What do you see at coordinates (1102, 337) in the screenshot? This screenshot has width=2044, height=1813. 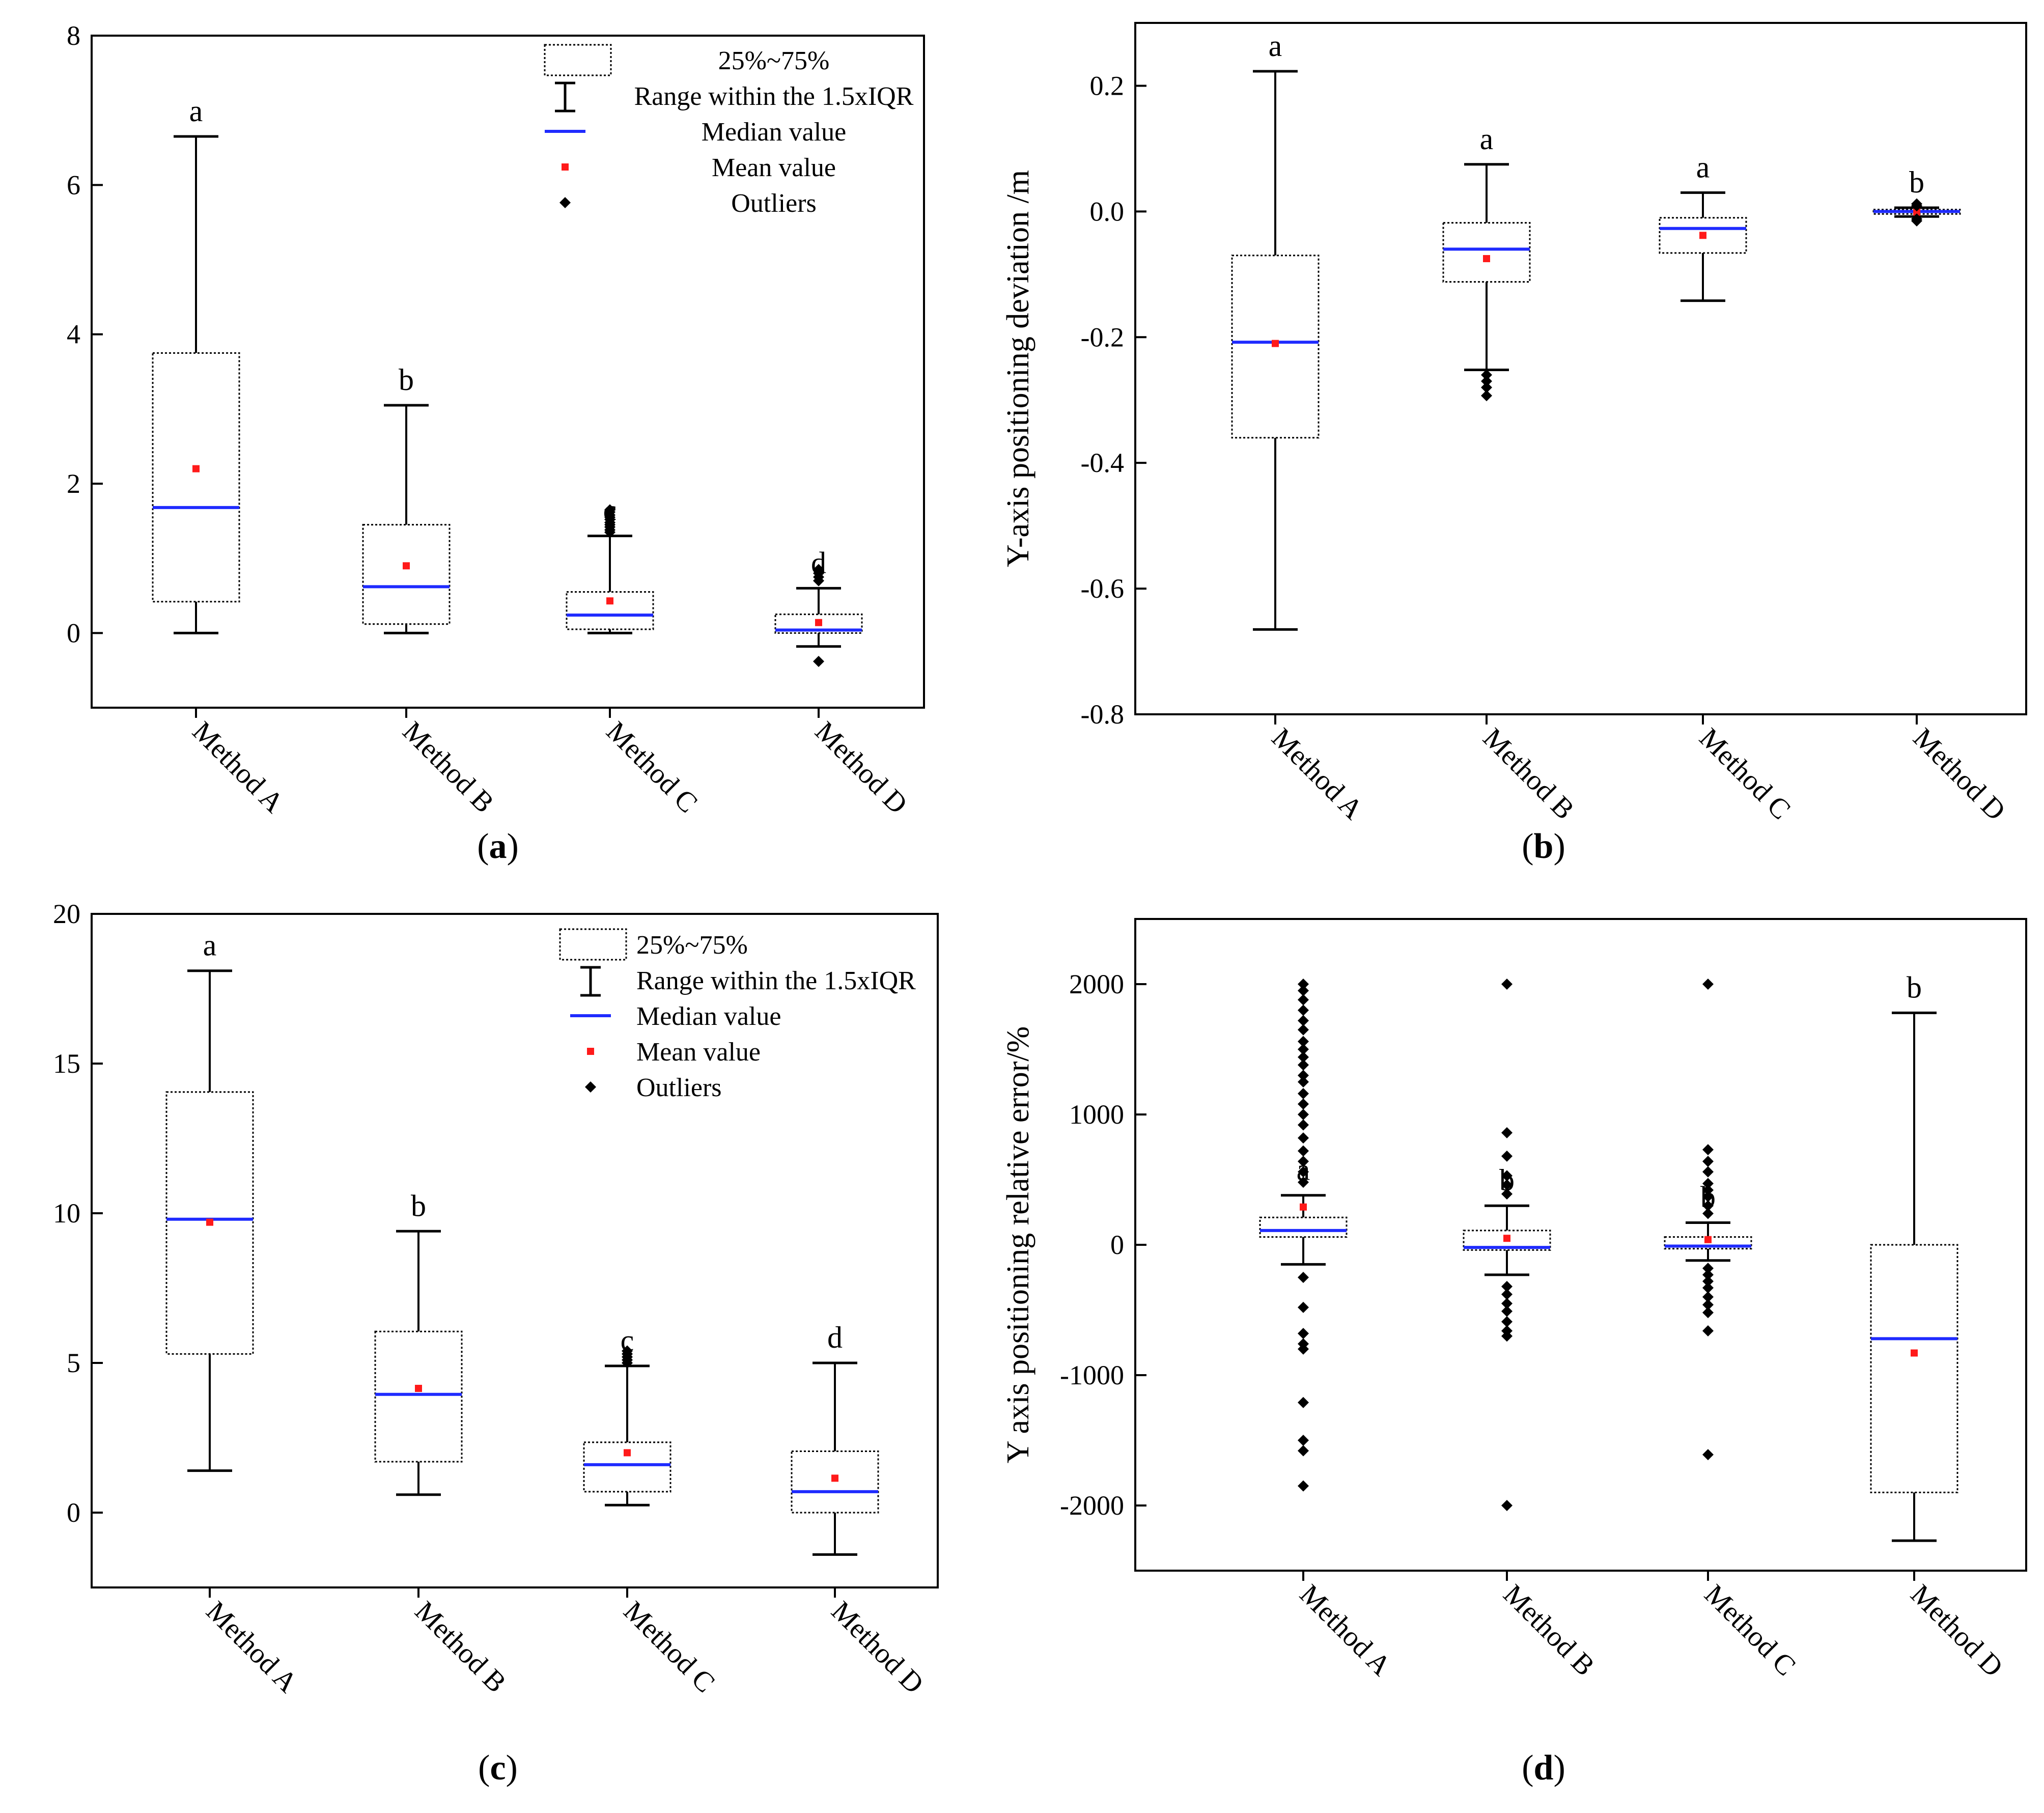 I see `y-tick-label: -0.2` at bounding box center [1102, 337].